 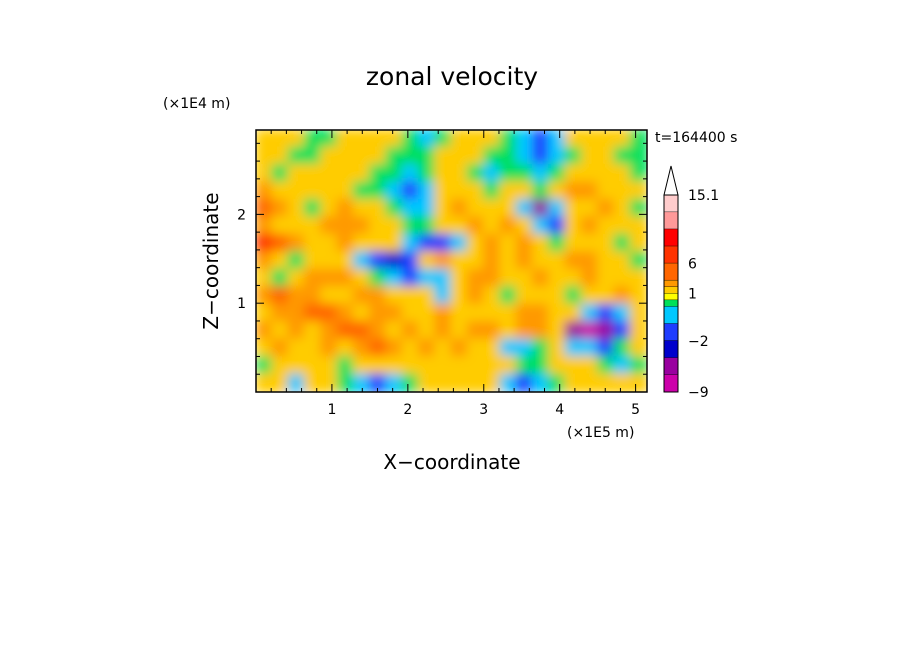 I want to click on x-axis-title: X−coordinate, so click(x=451, y=462).